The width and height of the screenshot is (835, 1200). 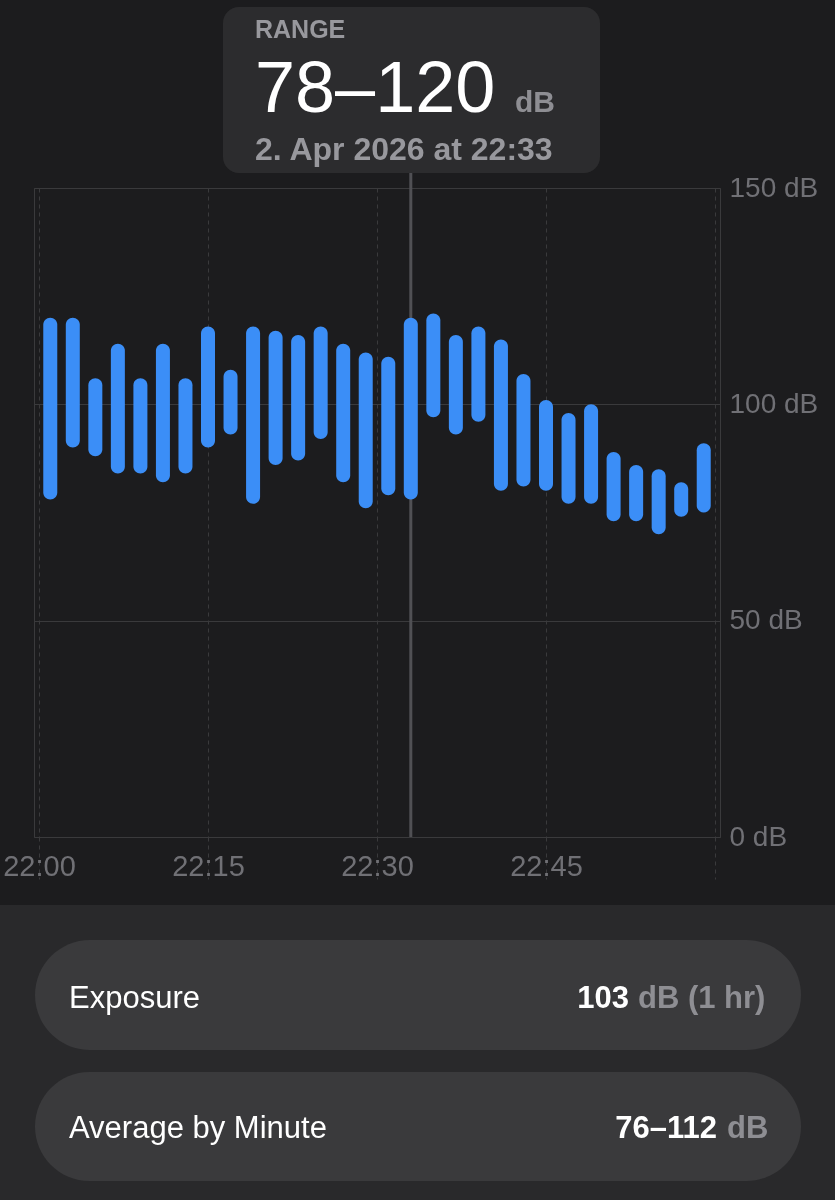 I want to click on text: Exposure, so click(x=134, y=997).